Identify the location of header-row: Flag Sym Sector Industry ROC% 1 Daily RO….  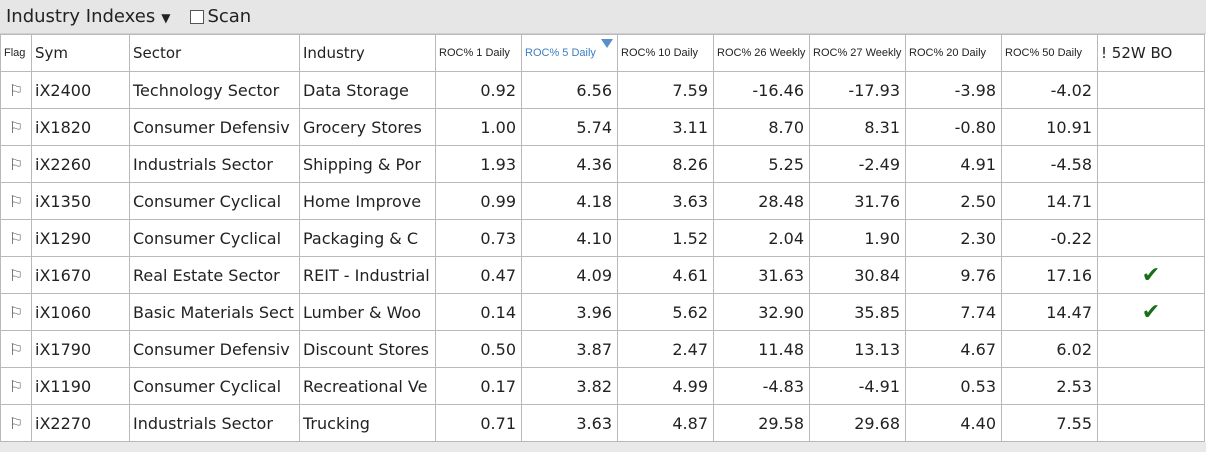
(602, 53).